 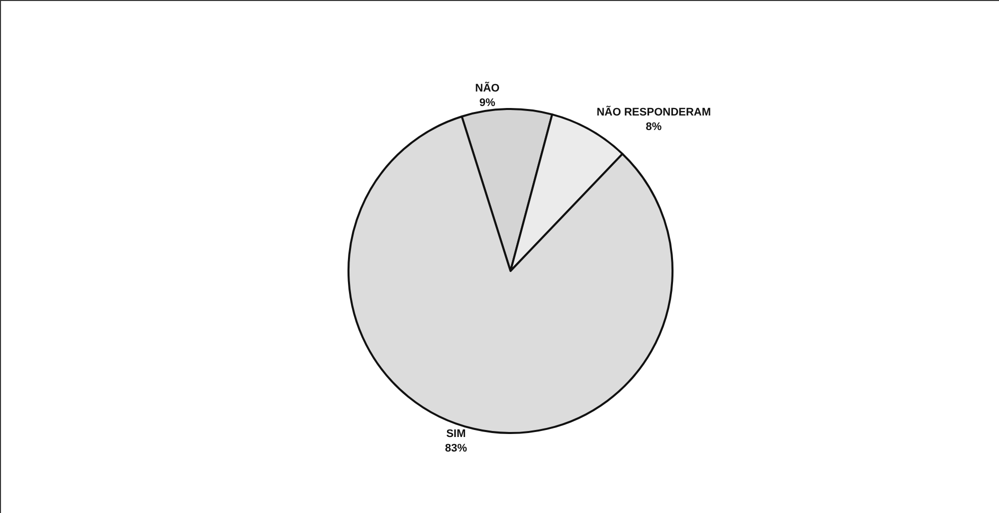 I want to click on data-label: 83%, so click(x=456, y=448).